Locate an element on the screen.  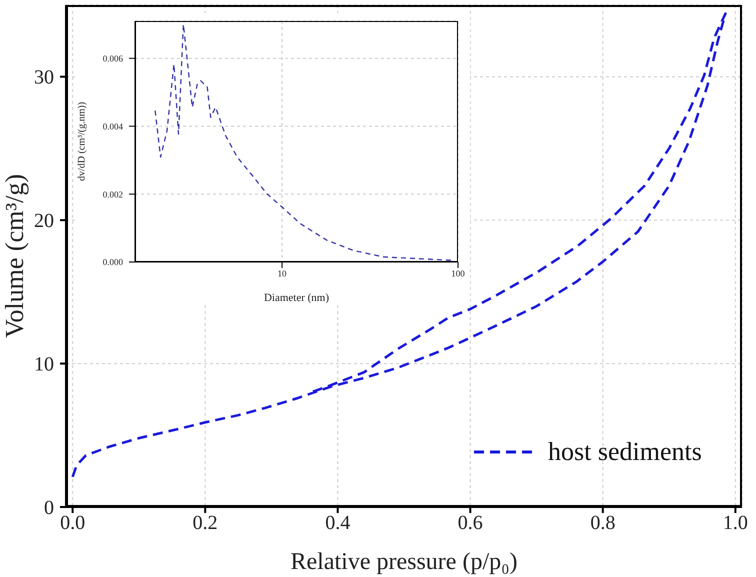
legend-label: host sediments is located at coordinates (625, 452).